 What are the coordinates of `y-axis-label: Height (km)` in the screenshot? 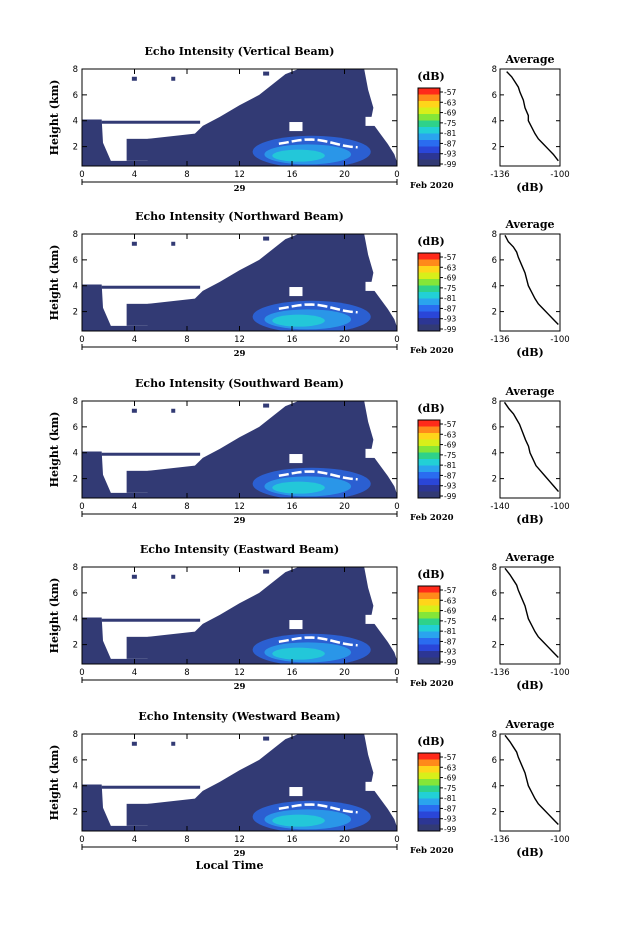 It's located at (54, 783).